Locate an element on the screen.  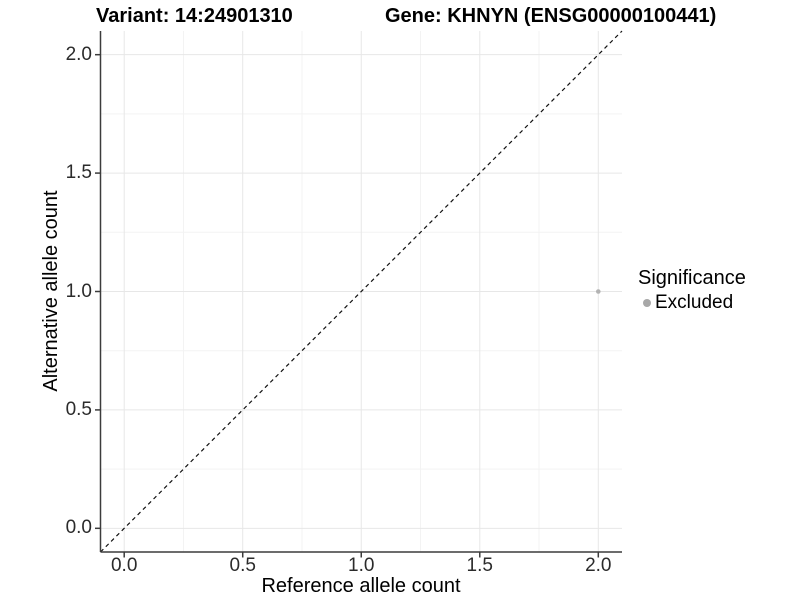
legend-title: Significance is located at coordinates (692, 278).